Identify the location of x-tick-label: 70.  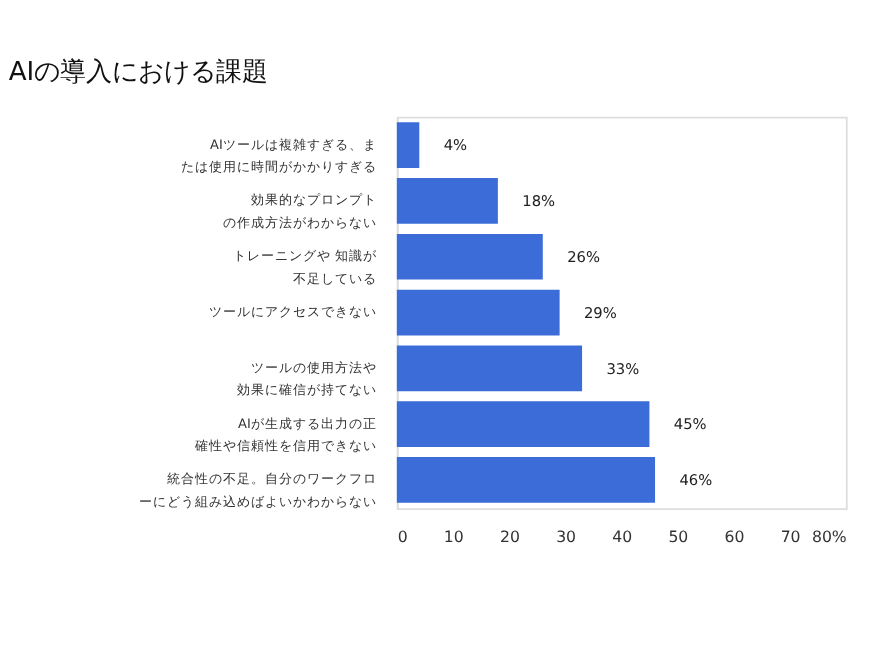
(790, 537).